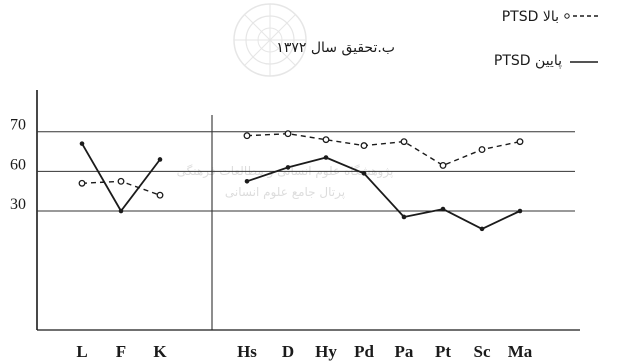  I want to click on x-tick-label-pd: Pd, so click(364, 351).